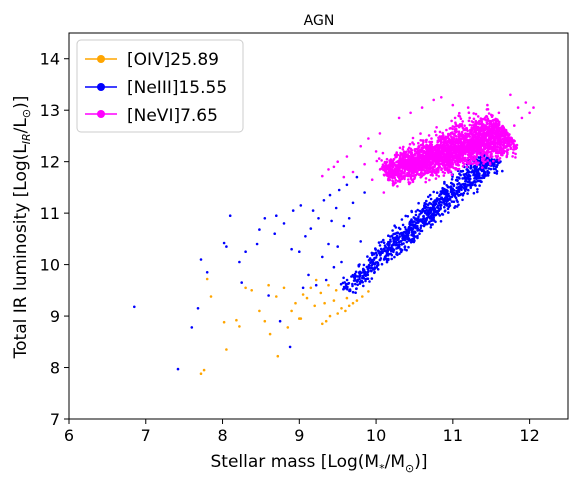 This screenshot has height=483, width=582. I want to click on y-tick-label: 9, so click(55, 316).